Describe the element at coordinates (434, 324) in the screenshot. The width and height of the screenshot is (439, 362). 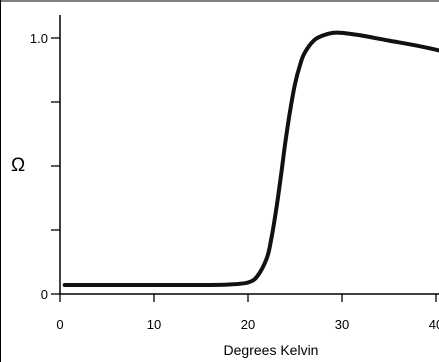
I see `x-tick-label: 40` at that location.